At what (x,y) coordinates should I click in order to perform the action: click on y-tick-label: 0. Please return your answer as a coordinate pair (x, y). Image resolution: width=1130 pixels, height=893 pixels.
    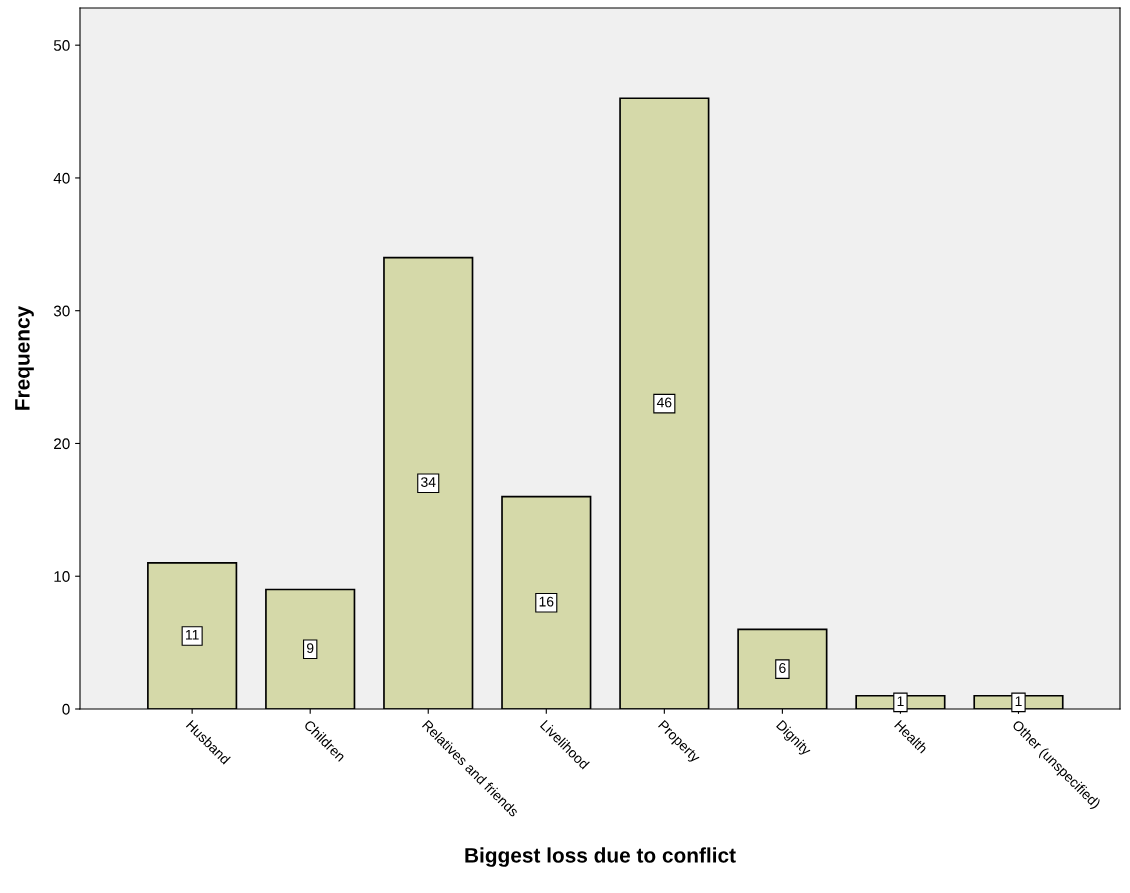
    Looking at the image, I should click on (66, 709).